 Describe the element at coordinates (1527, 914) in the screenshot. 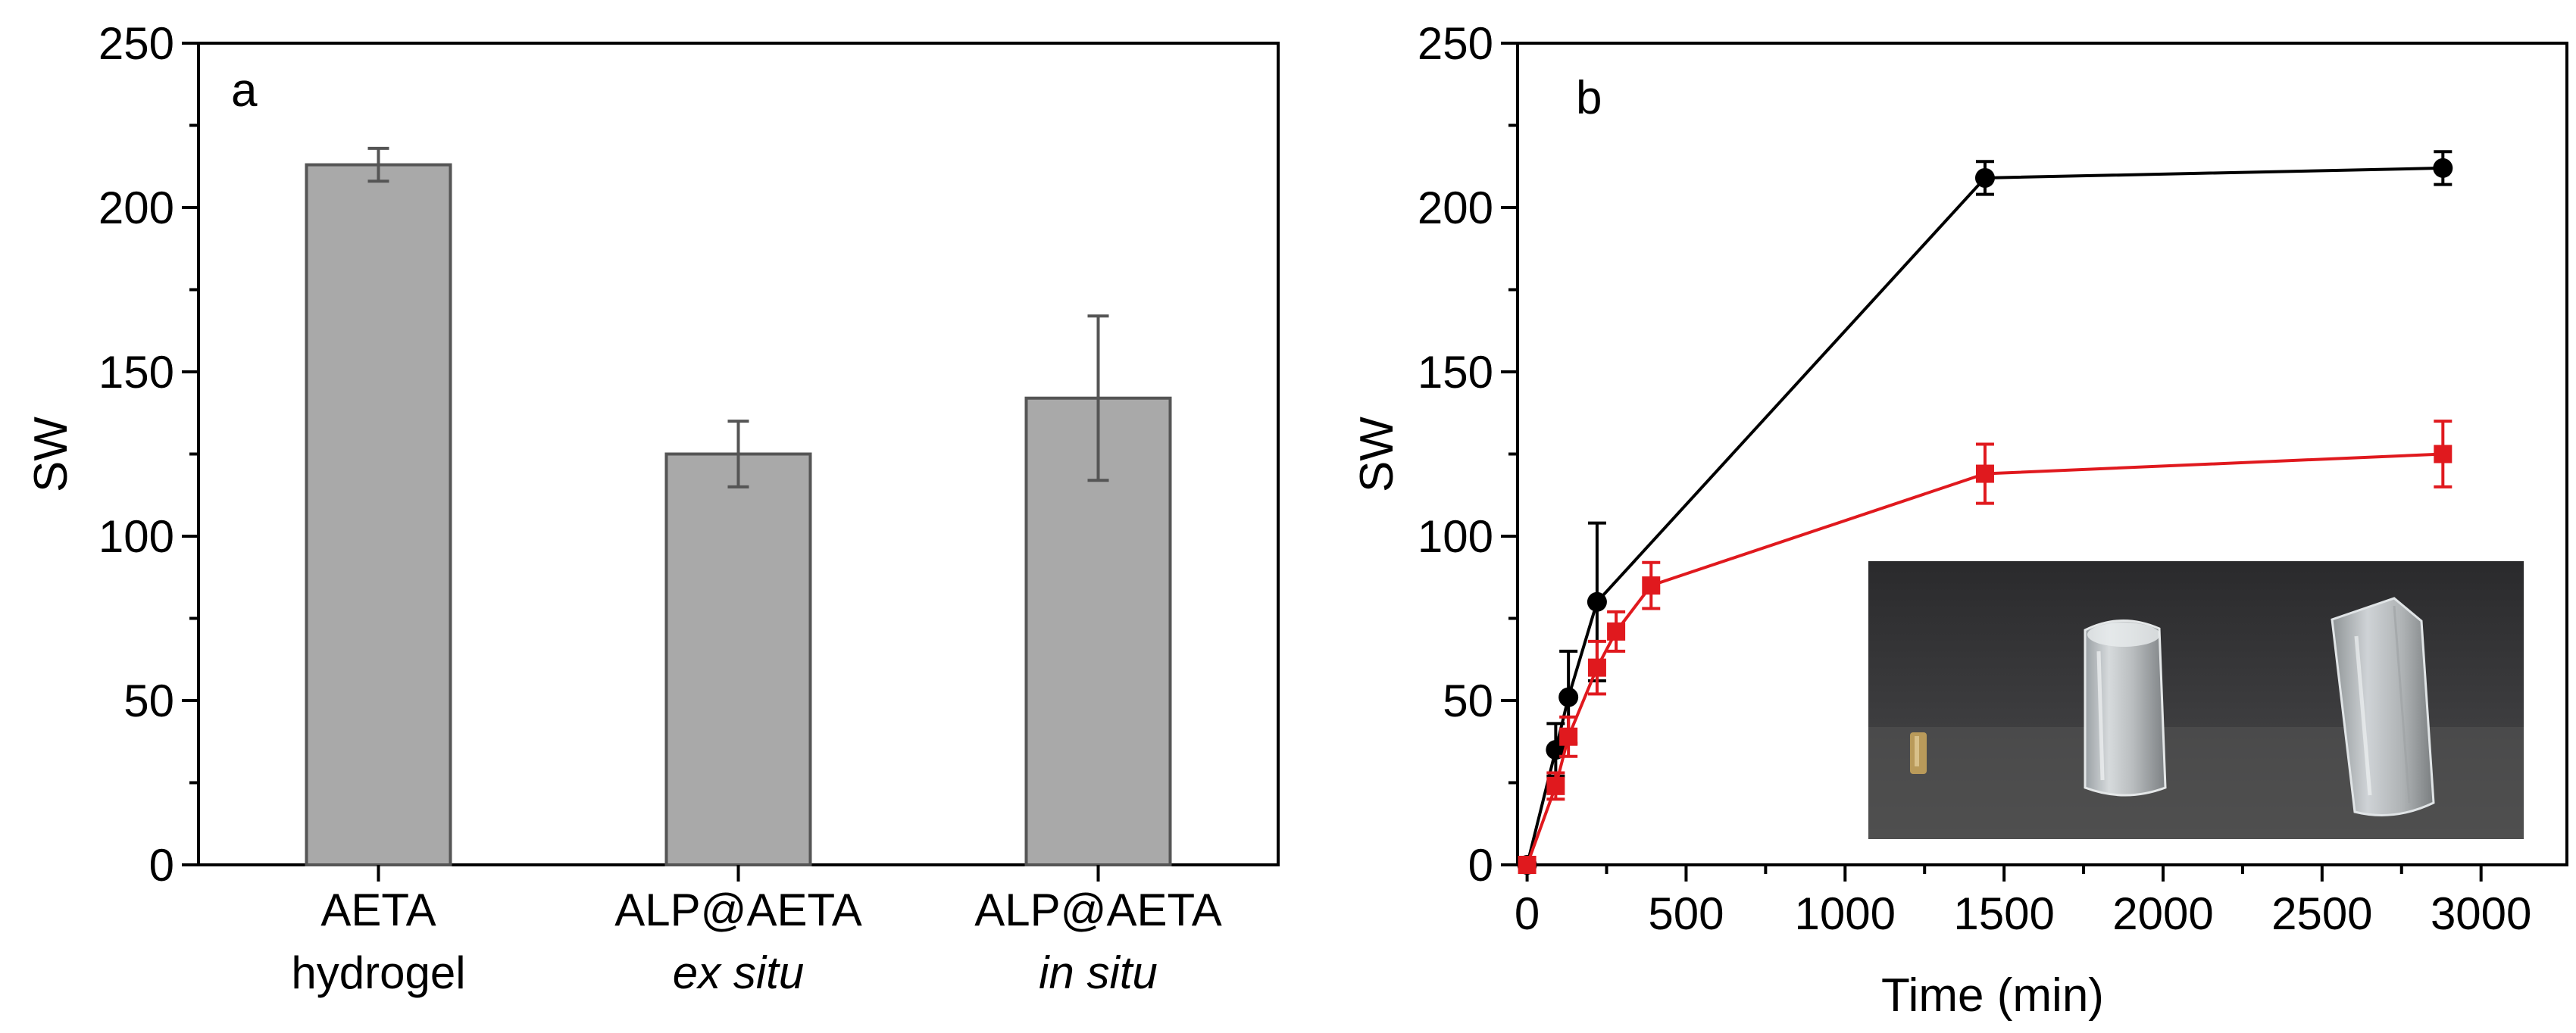

I see `panel-b-x-tick-label: 0` at that location.